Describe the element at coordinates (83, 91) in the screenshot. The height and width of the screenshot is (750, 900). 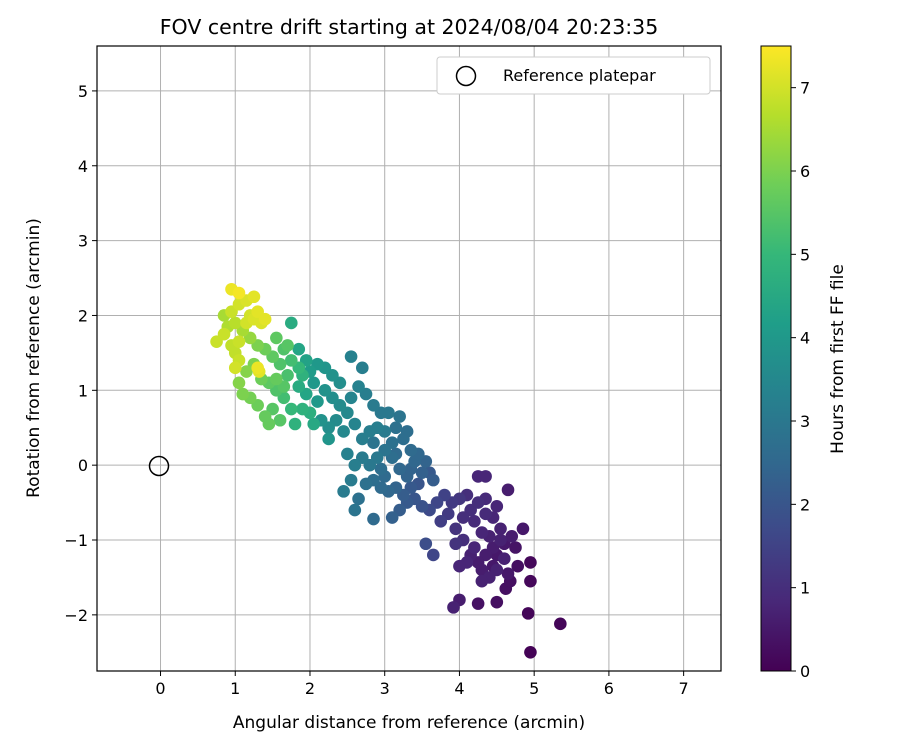
I see `y-tick-label: 5` at that location.